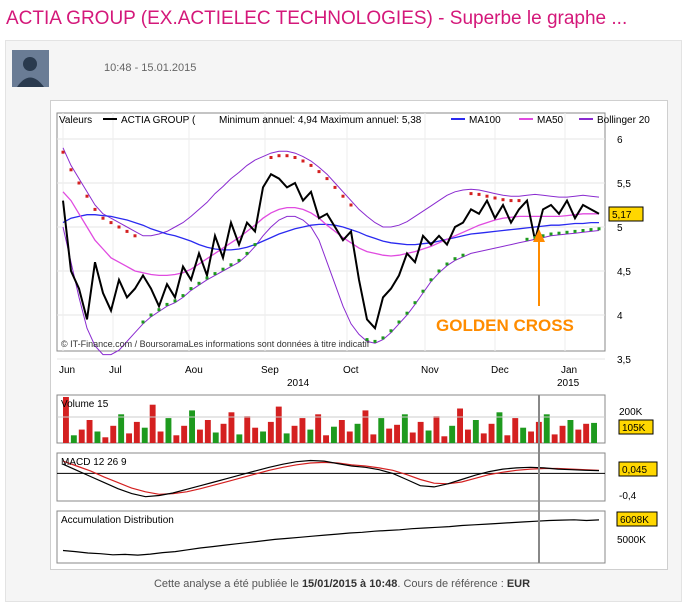 The image size is (684, 606). I want to click on main-y-tick-label: 4, so click(620, 316).